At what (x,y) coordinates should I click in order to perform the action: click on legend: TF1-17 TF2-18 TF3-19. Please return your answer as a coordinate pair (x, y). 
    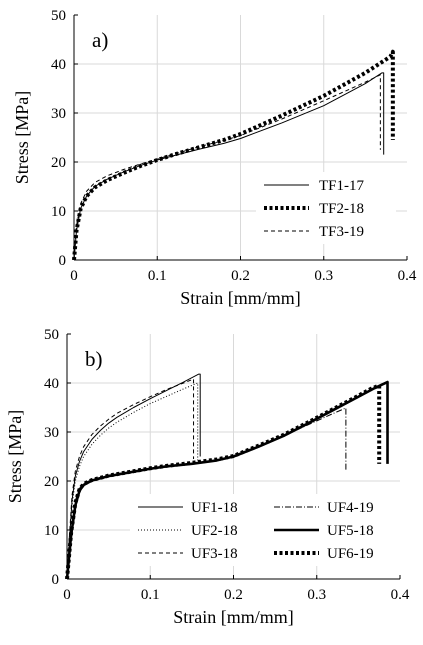
    Looking at the image, I should click on (326, 208).